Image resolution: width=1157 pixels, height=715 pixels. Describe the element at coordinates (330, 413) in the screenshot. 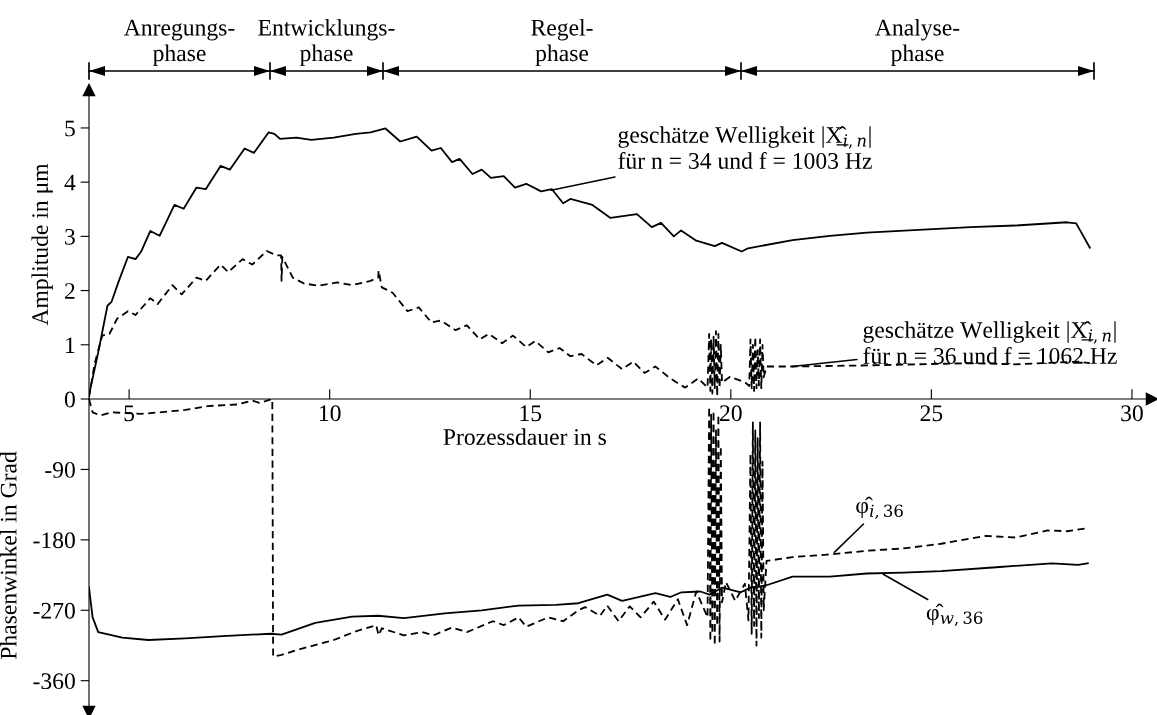

I see `x-tick-label: 10` at that location.